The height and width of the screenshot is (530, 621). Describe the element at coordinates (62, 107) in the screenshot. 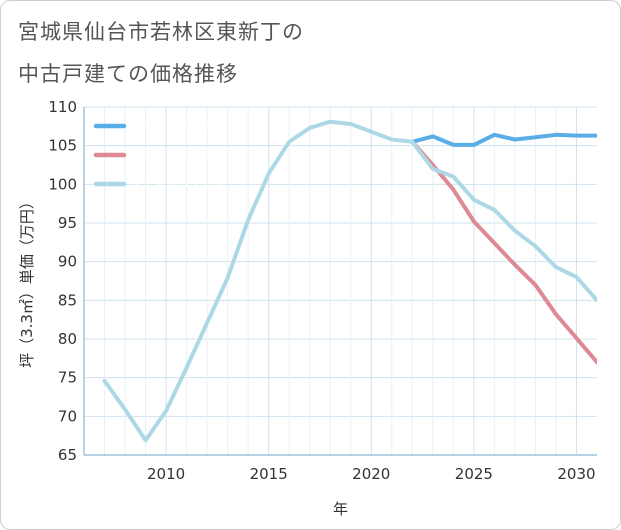

I see `y-tick-label: 110` at that location.